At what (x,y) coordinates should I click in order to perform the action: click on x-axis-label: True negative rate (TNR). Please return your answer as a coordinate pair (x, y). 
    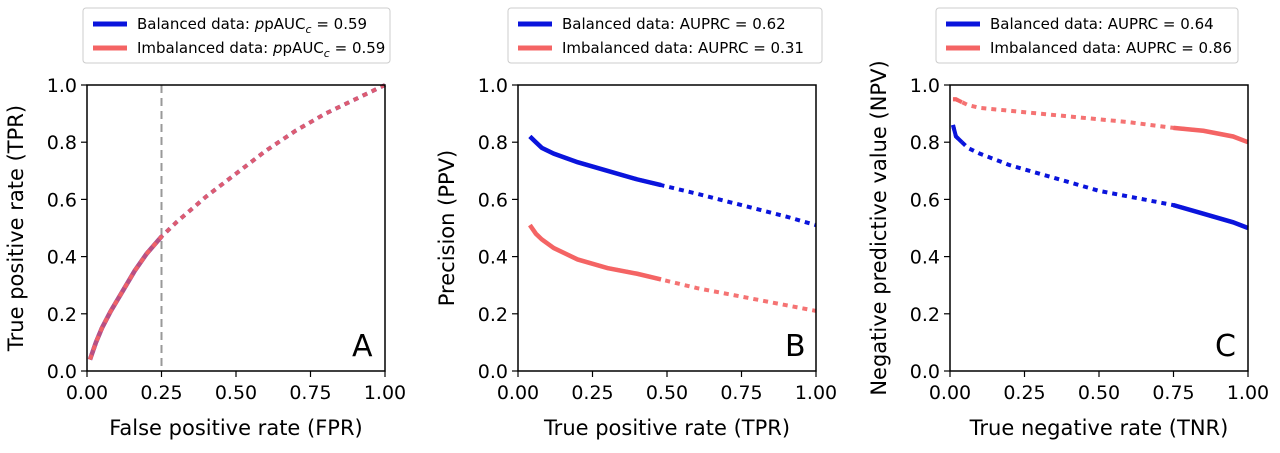
    Looking at the image, I should click on (1099, 428).